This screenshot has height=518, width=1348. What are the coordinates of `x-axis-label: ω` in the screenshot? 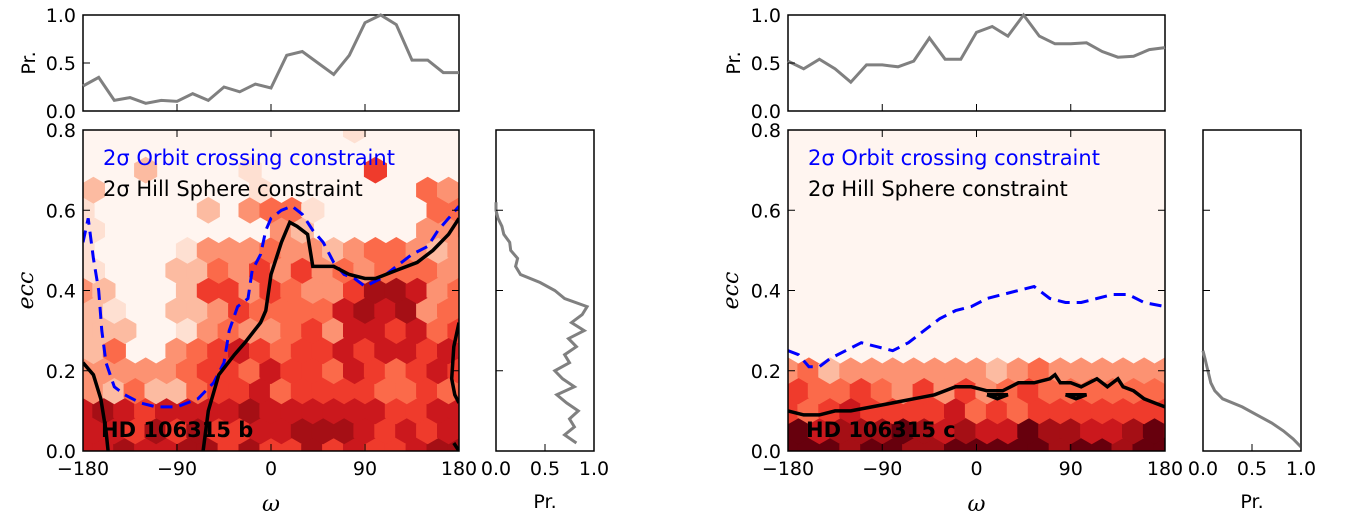 It's located at (271, 504).